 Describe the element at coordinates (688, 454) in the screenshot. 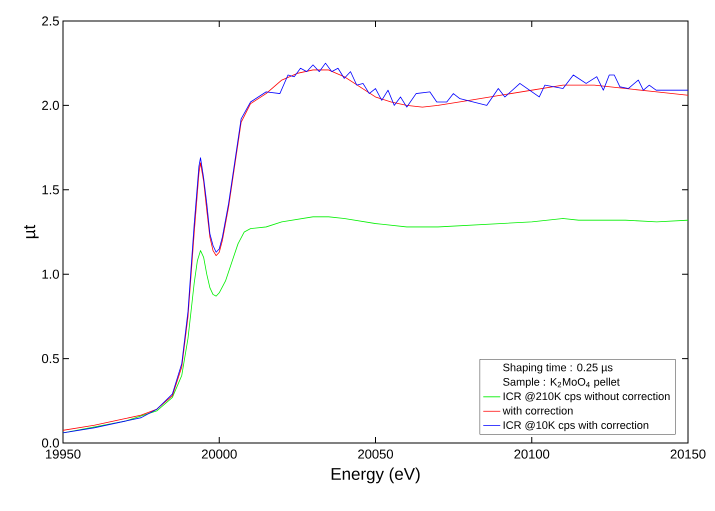

I see `x-tick-label: 20150` at that location.